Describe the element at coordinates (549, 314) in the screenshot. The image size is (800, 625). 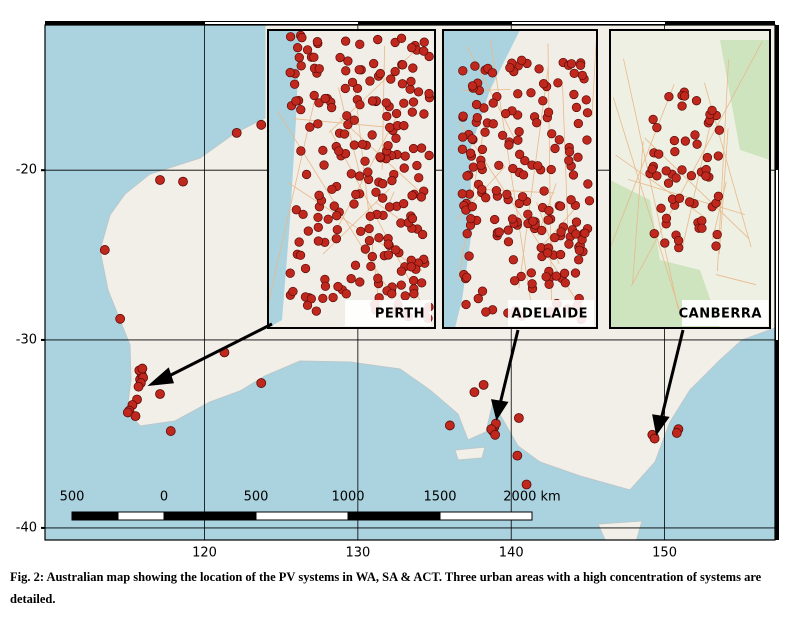
I see `inset-label: ADELAIDE` at that location.